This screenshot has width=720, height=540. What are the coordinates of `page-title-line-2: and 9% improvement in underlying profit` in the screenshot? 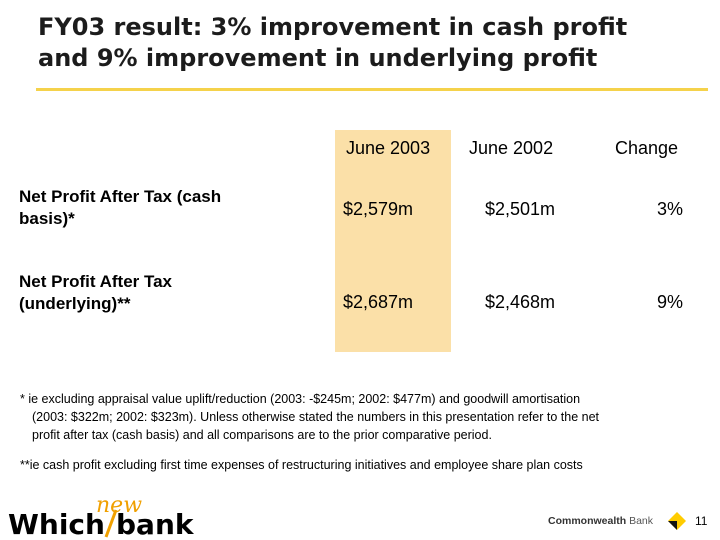 It's located at (318, 58).